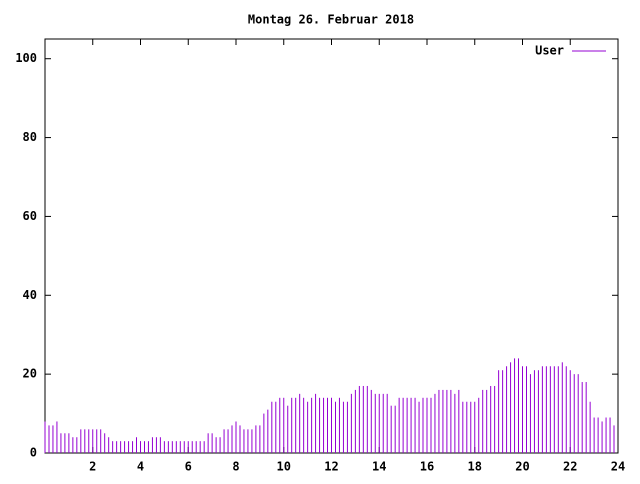 The width and height of the screenshot is (640, 484). What do you see at coordinates (26, 58) in the screenshot?
I see `y-tick-label: 100` at bounding box center [26, 58].